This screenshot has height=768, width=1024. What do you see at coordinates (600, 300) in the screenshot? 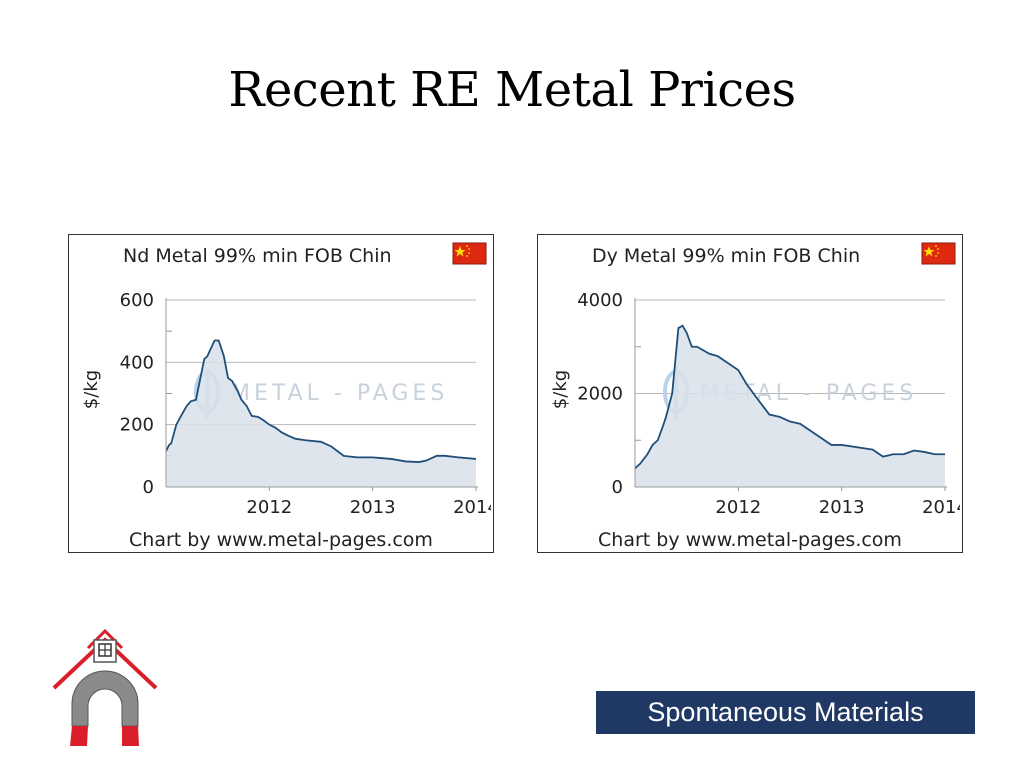
I see `y-tick-label: 4000` at bounding box center [600, 300].